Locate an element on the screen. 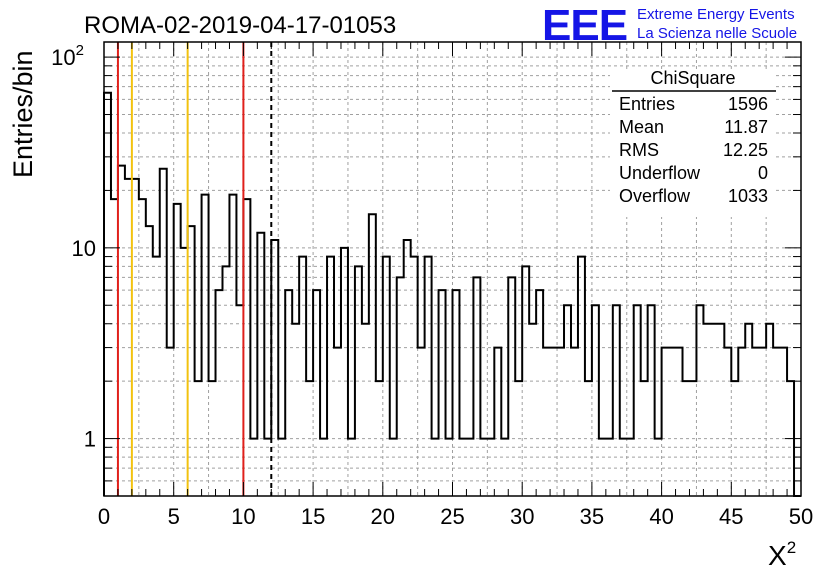 The image size is (836, 572). y-tick-label-exponent: 2 is located at coordinates (80, 50).